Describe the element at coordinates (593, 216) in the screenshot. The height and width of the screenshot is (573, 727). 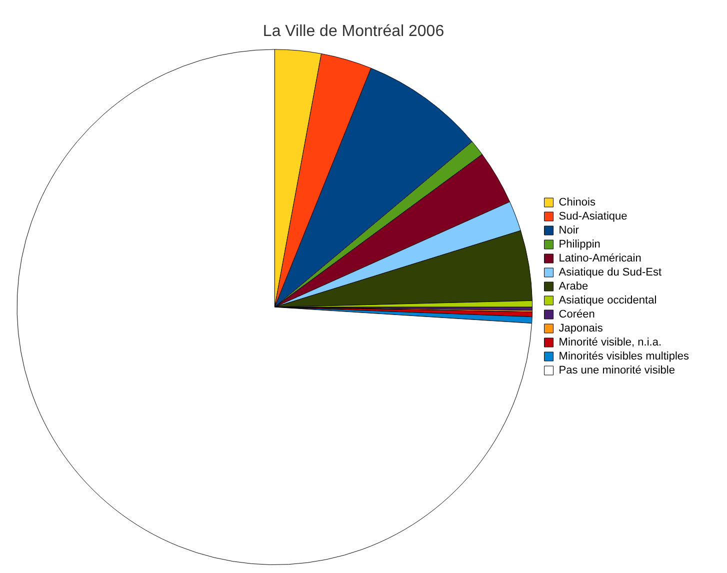
I see `legend-label: Sud-Asiatique` at that location.